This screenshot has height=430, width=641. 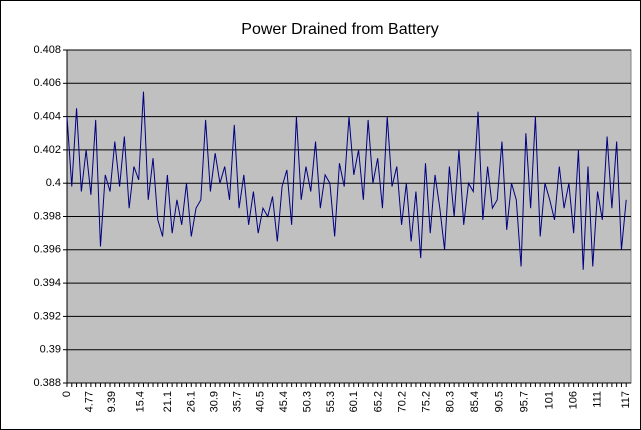 I want to click on x-tick-label: 0, so click(x=67, y=394).